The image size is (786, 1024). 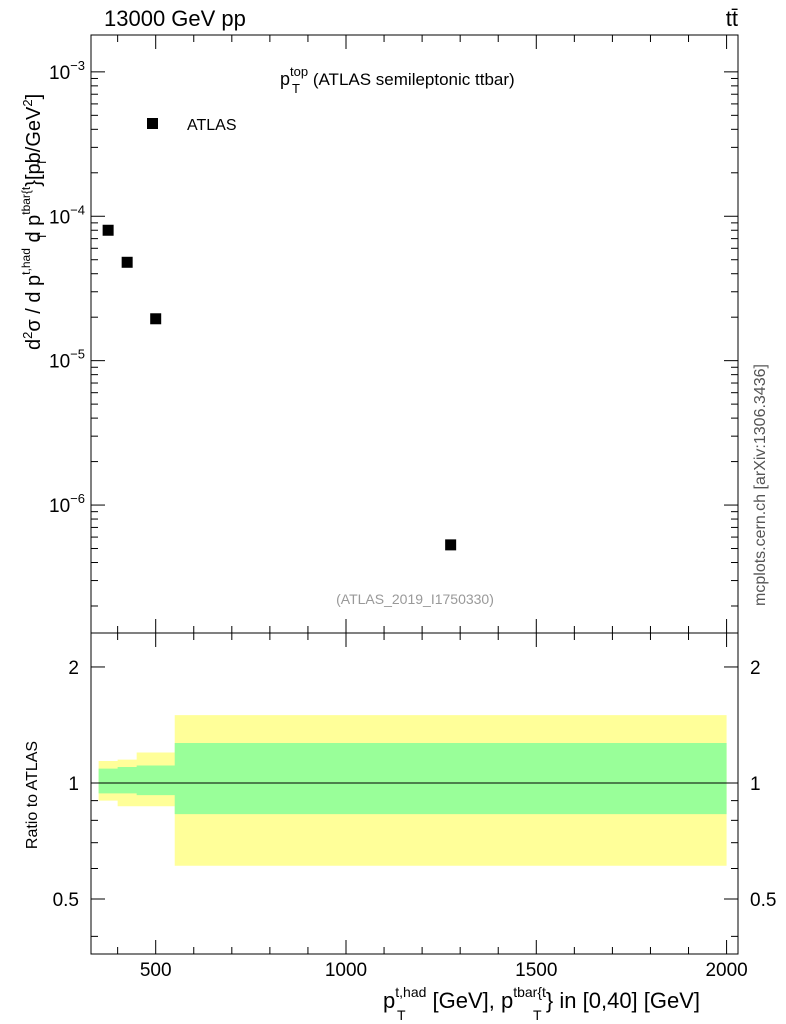 I want to click on ratio-y-tick-label-right: 0.5, so click(x=763, y=900).